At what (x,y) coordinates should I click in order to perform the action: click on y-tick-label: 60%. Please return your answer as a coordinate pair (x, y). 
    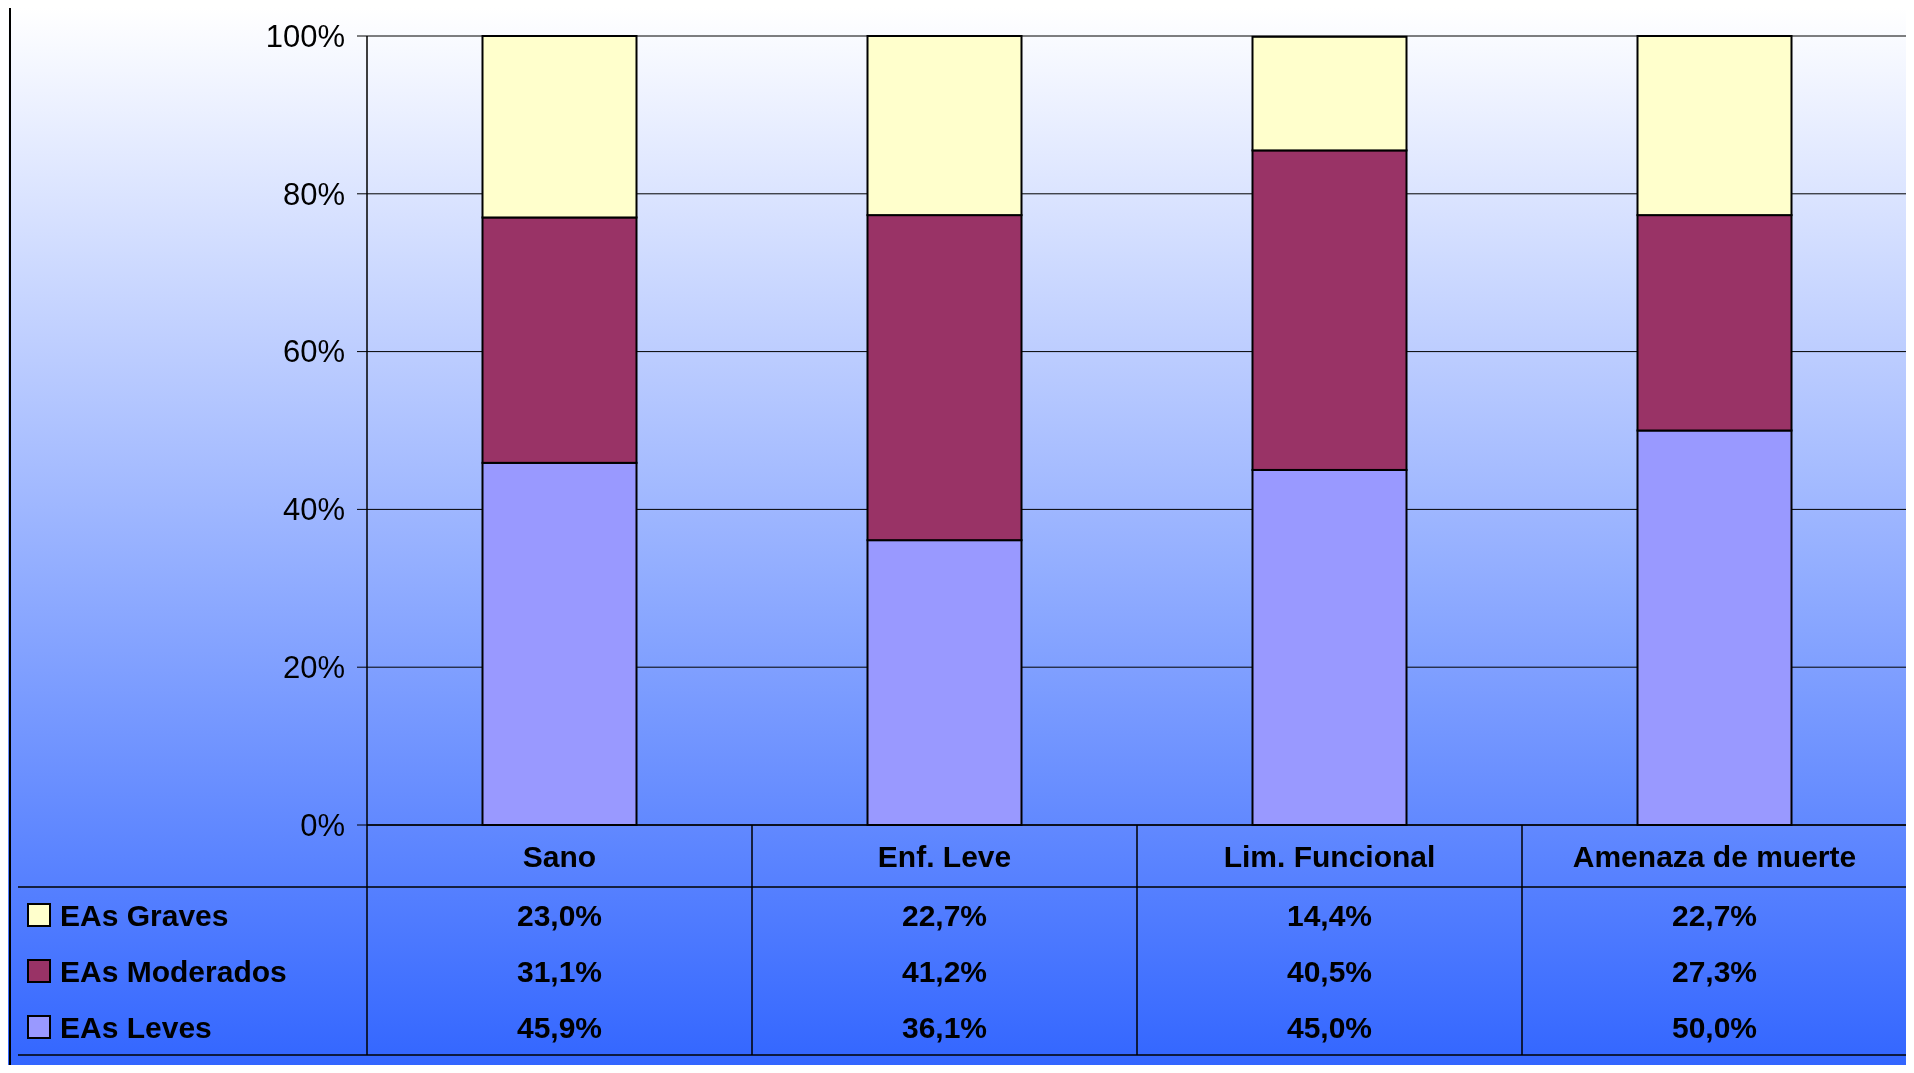
    Looking at the image, I should click on (313, 352).